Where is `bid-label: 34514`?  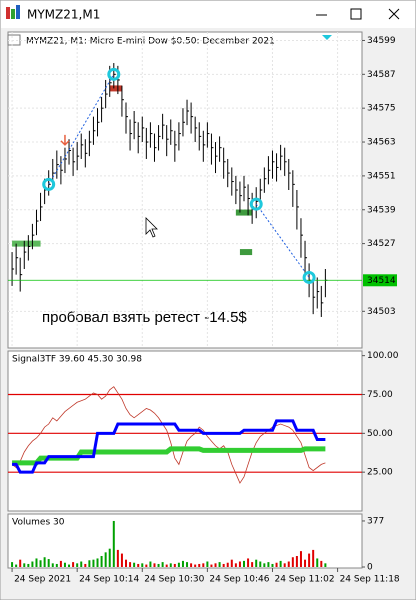
bid-label: 34514 is located at coordinates (381, 281).